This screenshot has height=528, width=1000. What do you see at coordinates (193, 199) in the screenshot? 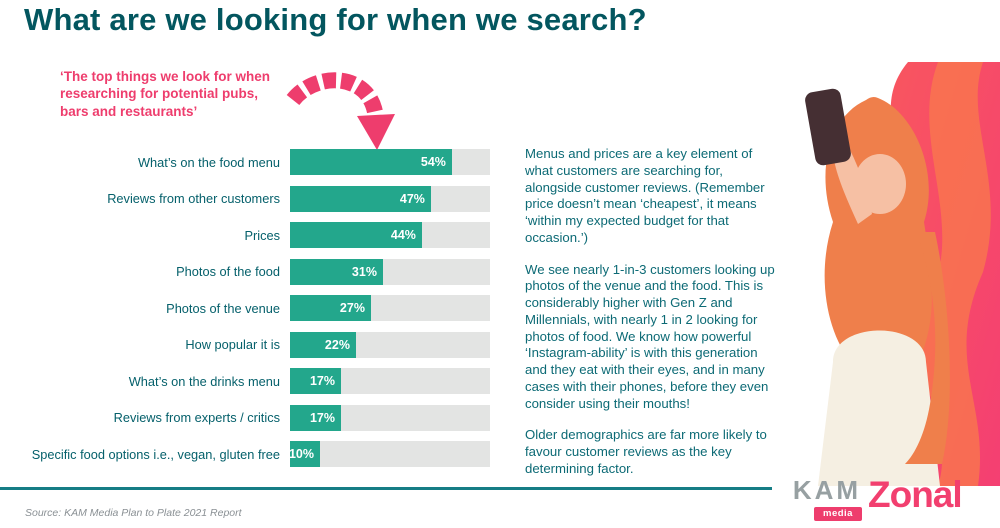
I see `bar-category-label: Reviews from other customers` at bounding box center [193, 199].